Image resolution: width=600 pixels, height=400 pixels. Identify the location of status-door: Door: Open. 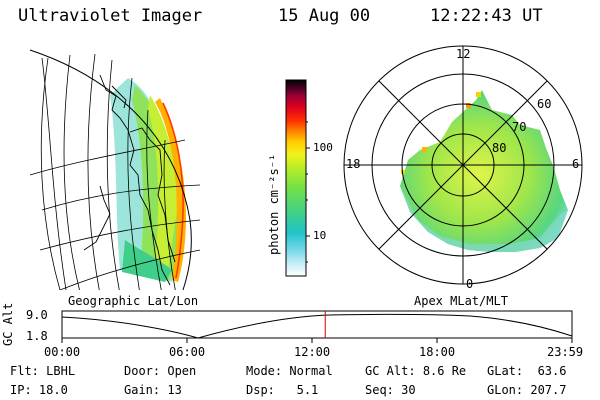
(160, 371).